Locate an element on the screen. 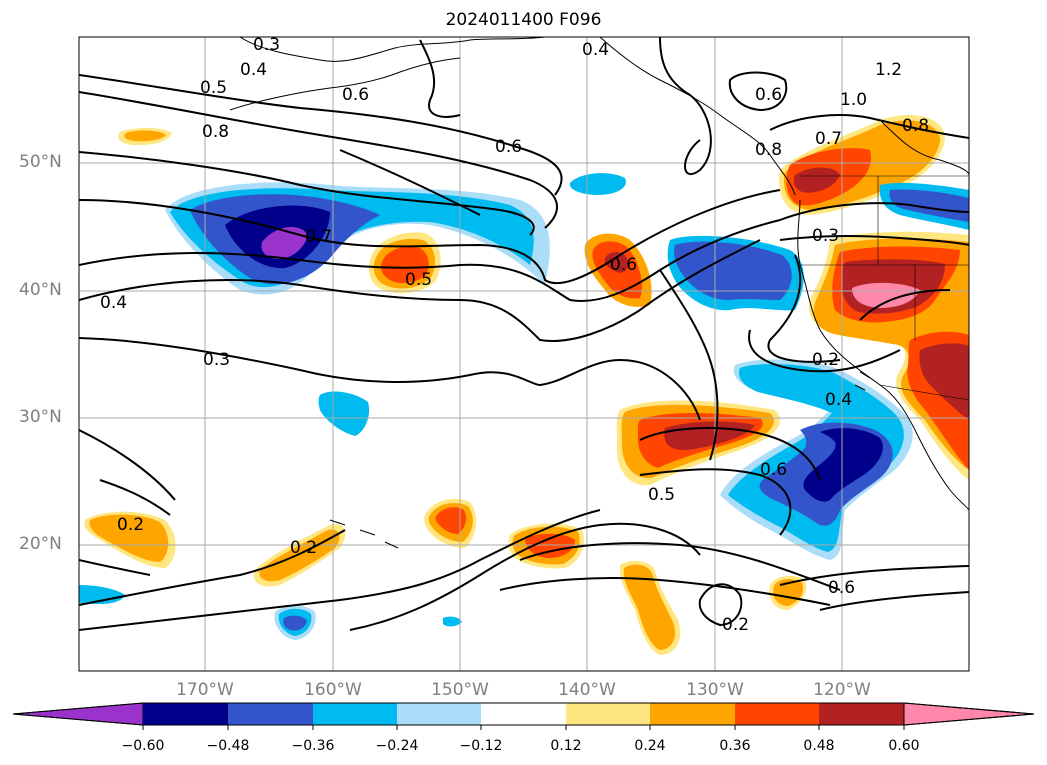 The image size is (1047, 765). borders is located at coordinates (884, 288).